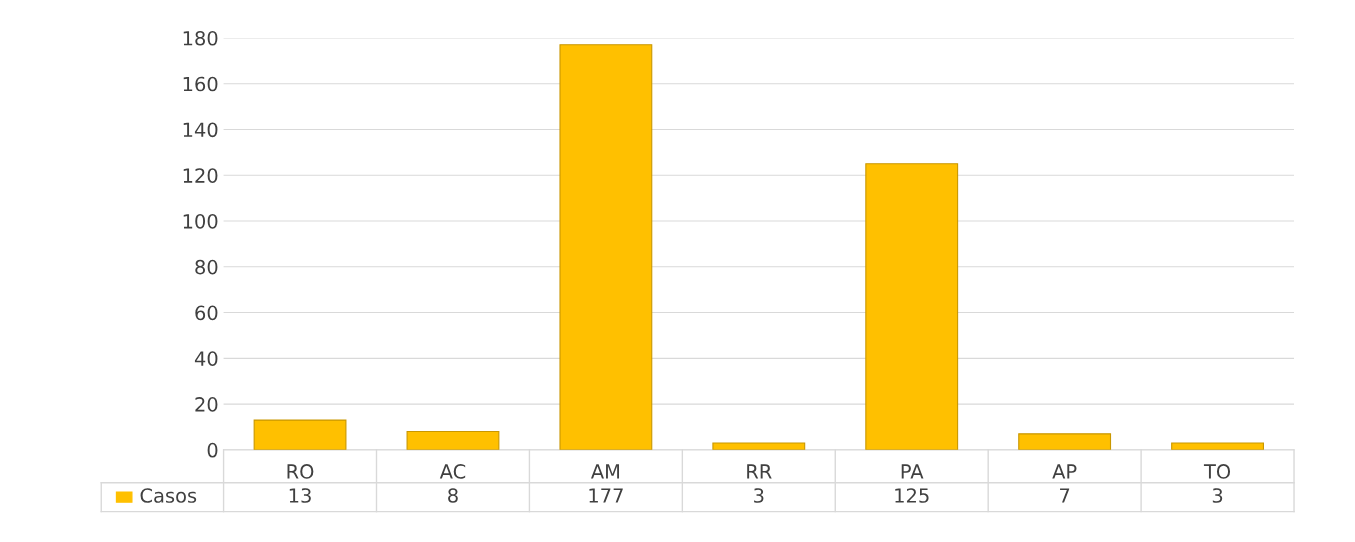  What do you see at coordinates (206, 358) in the screenshot?
I see `y-tick-label: 40` at bounding box center [206, 358].